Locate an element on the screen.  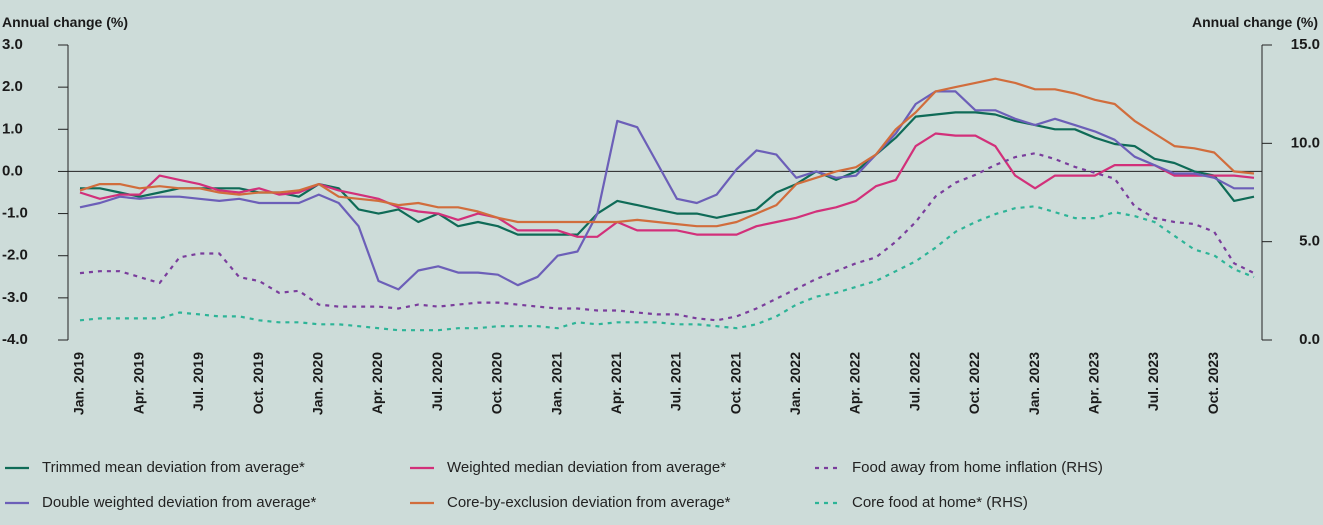
legend-label: Food away from home inflation (RHS) is located at coordinates (977, 467).